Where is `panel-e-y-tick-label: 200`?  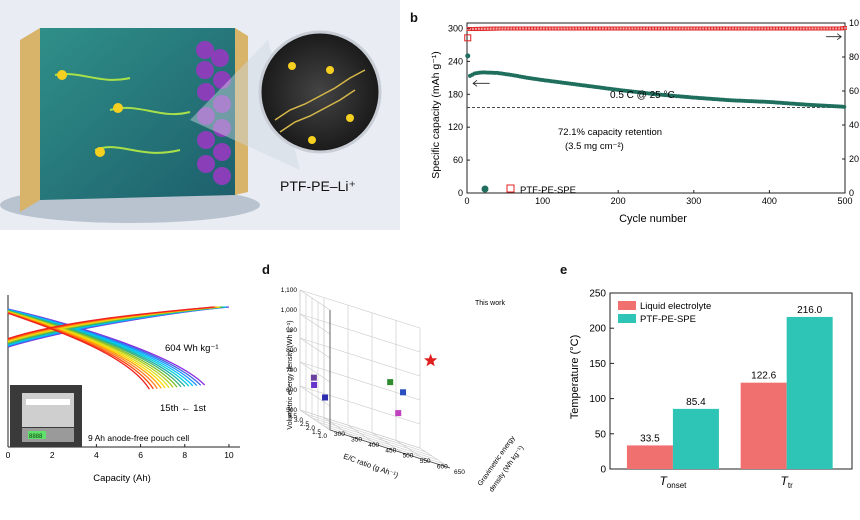 panel-e-y-tick-label: 200 is located at coordinates (597, 329).